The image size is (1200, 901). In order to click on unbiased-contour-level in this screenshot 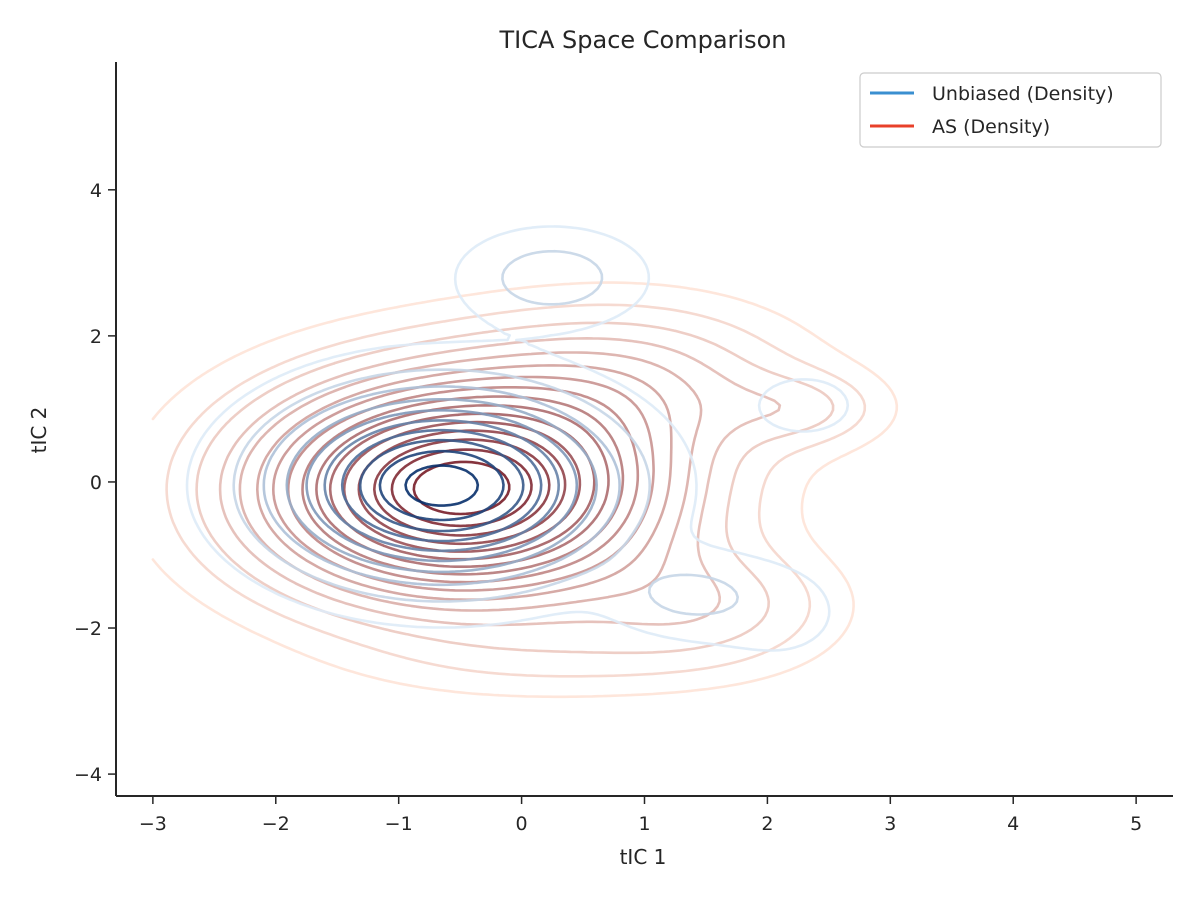, I will do `click(441, 485)`.